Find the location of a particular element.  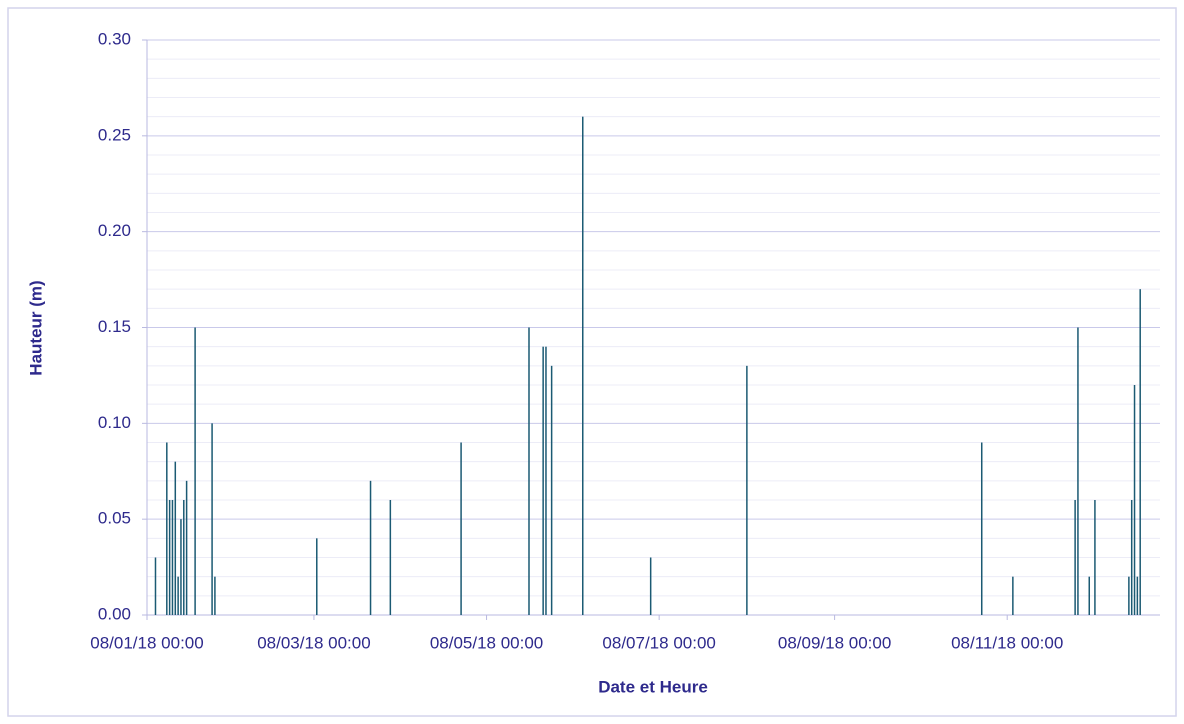

x-tick-label: 08/05/18 00:00 is located at coordinates (486, 642).